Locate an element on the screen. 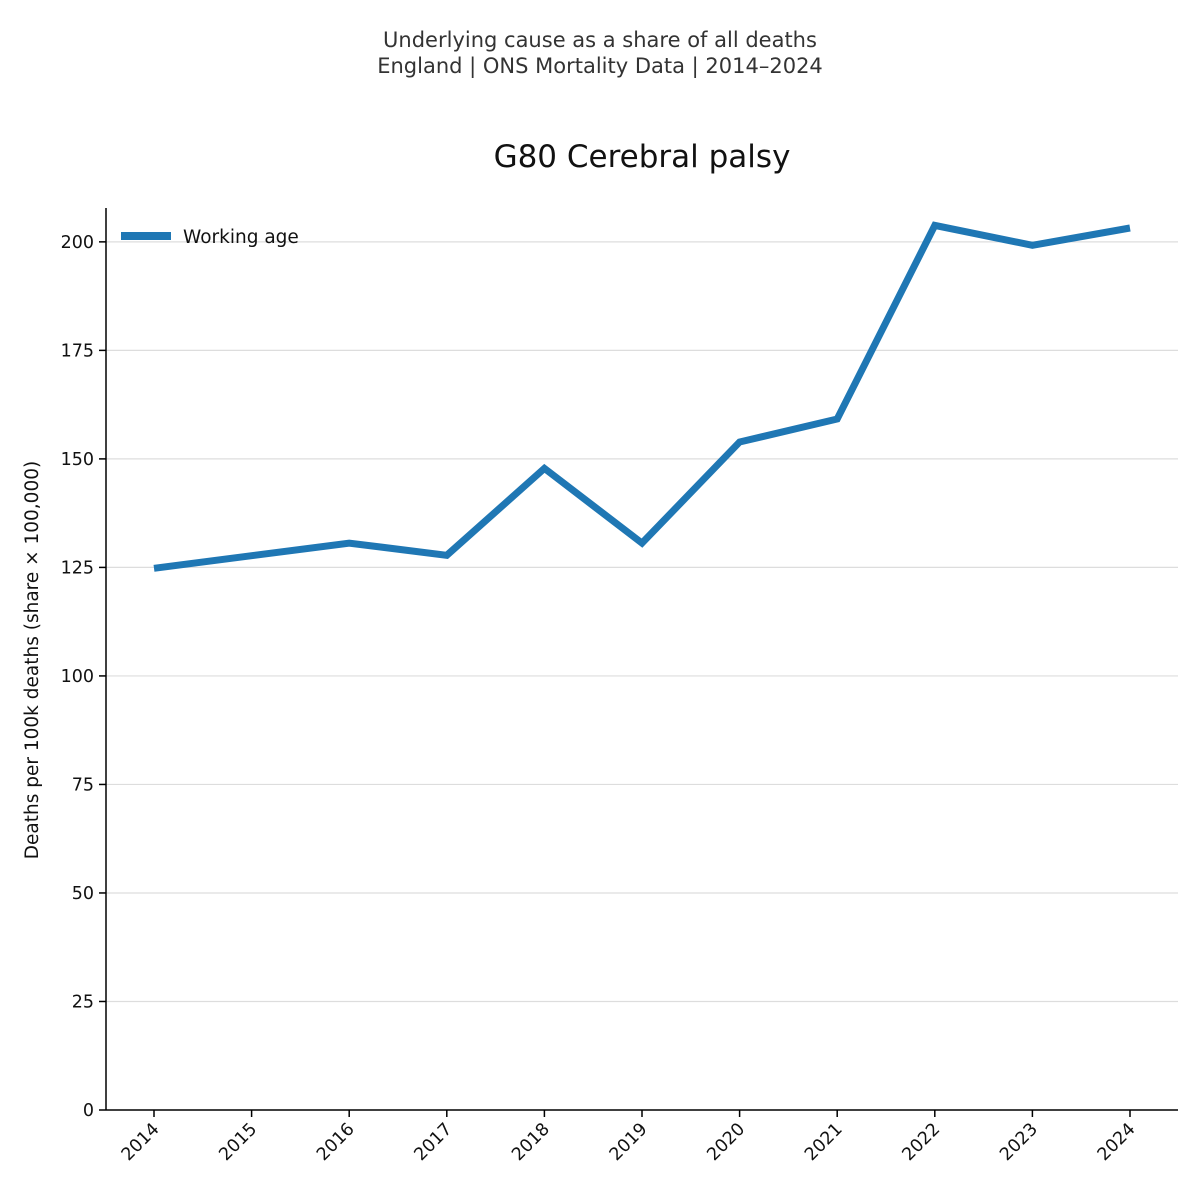 Image resolution: width=1200 pixels, height=1204 pixels. x-tick-label: 2020 is located at coordinates (726, 1142).